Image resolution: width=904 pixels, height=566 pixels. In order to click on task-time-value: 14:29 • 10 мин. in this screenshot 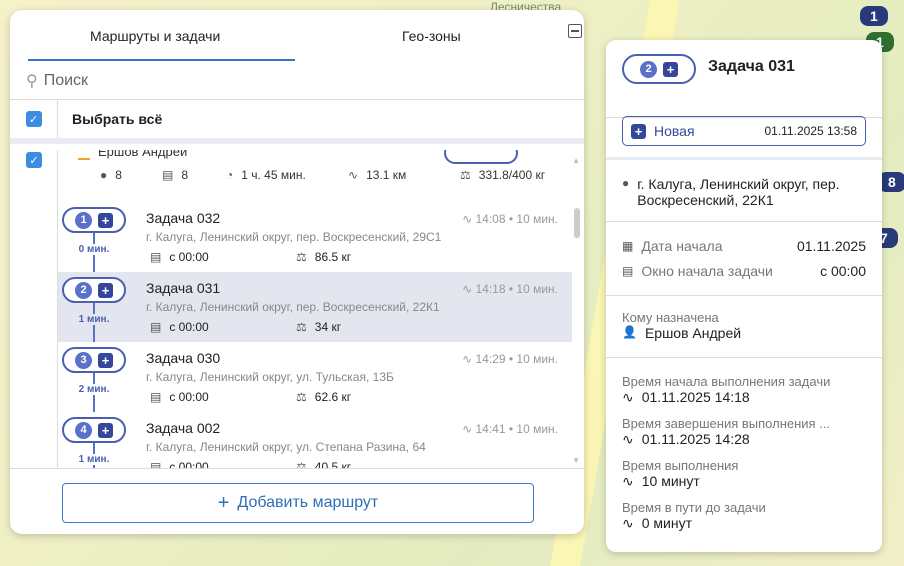, I will do `click(517, 359)`.